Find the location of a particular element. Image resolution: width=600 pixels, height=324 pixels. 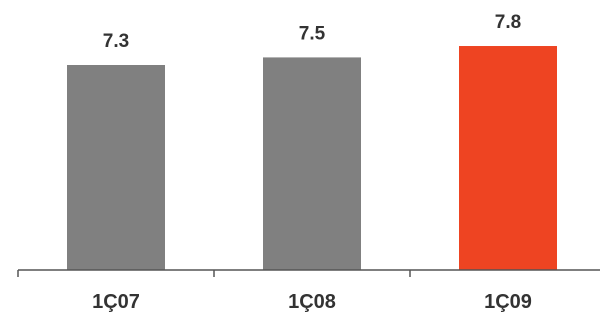

value-labels-group: 7.3 7.5 7.8 is located at coordinates (312, 32).